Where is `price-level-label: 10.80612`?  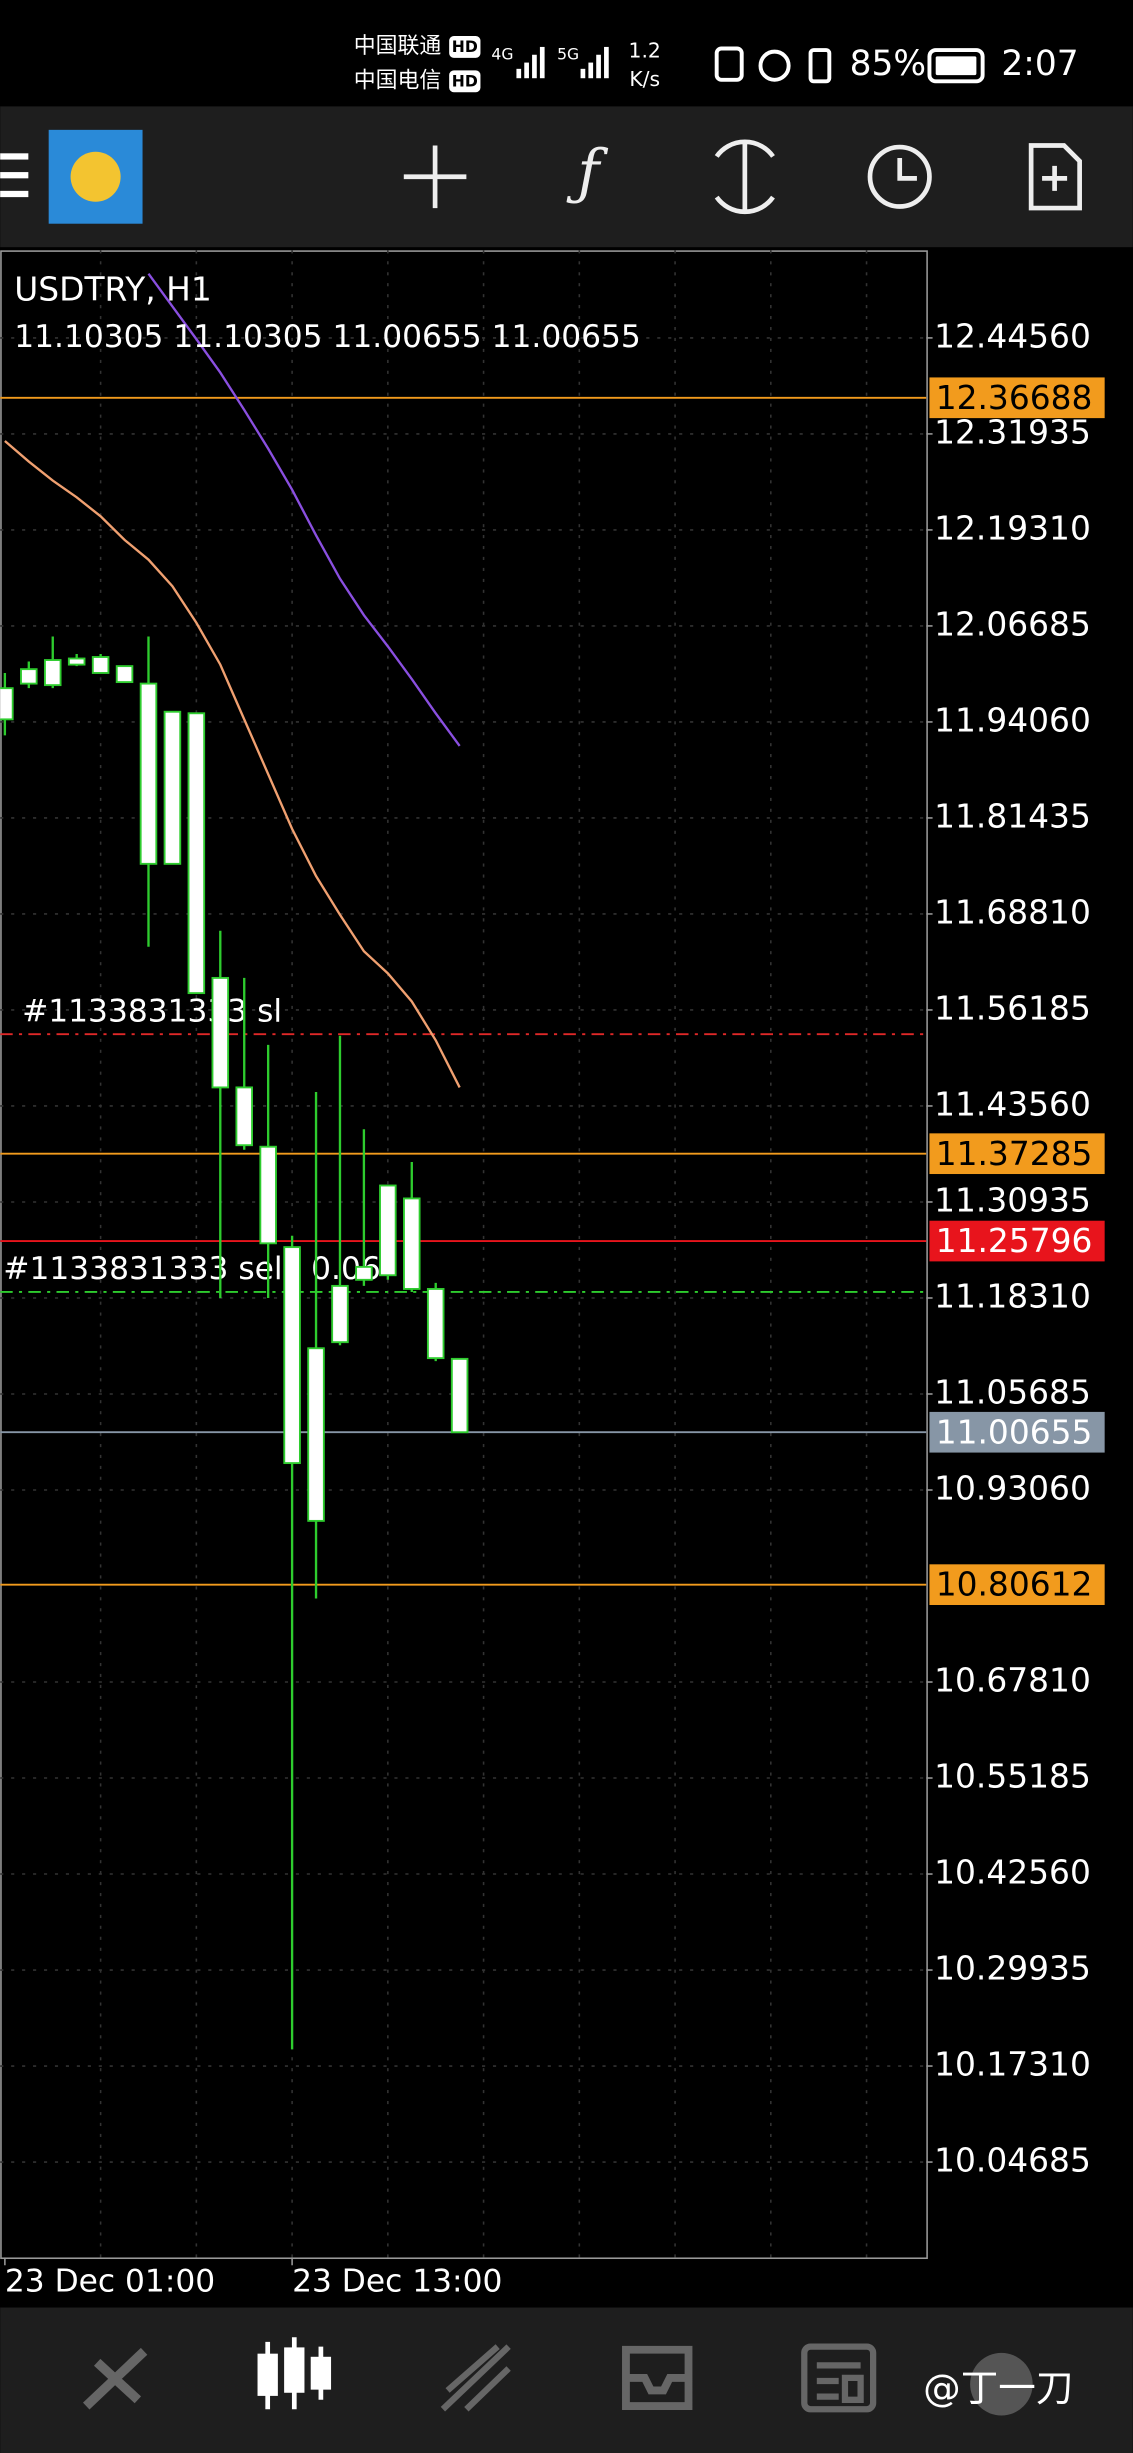
price-level-label: 10.80612 is located at coordinates (1014, 1585).